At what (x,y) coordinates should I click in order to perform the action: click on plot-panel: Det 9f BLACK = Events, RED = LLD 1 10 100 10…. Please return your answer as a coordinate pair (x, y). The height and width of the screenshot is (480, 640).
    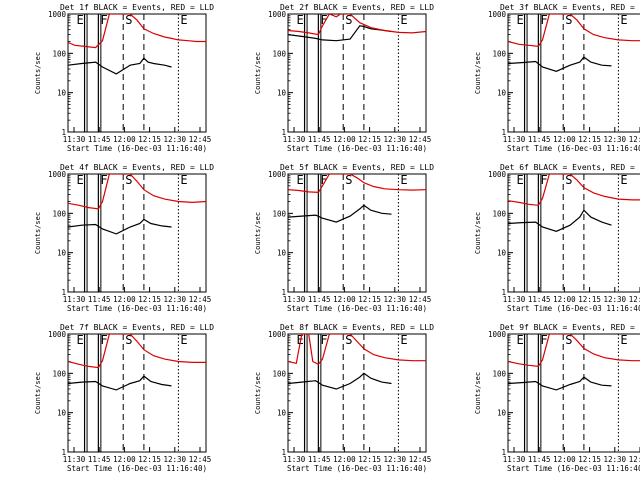
    Looking at the image, I should click on (557, 398).